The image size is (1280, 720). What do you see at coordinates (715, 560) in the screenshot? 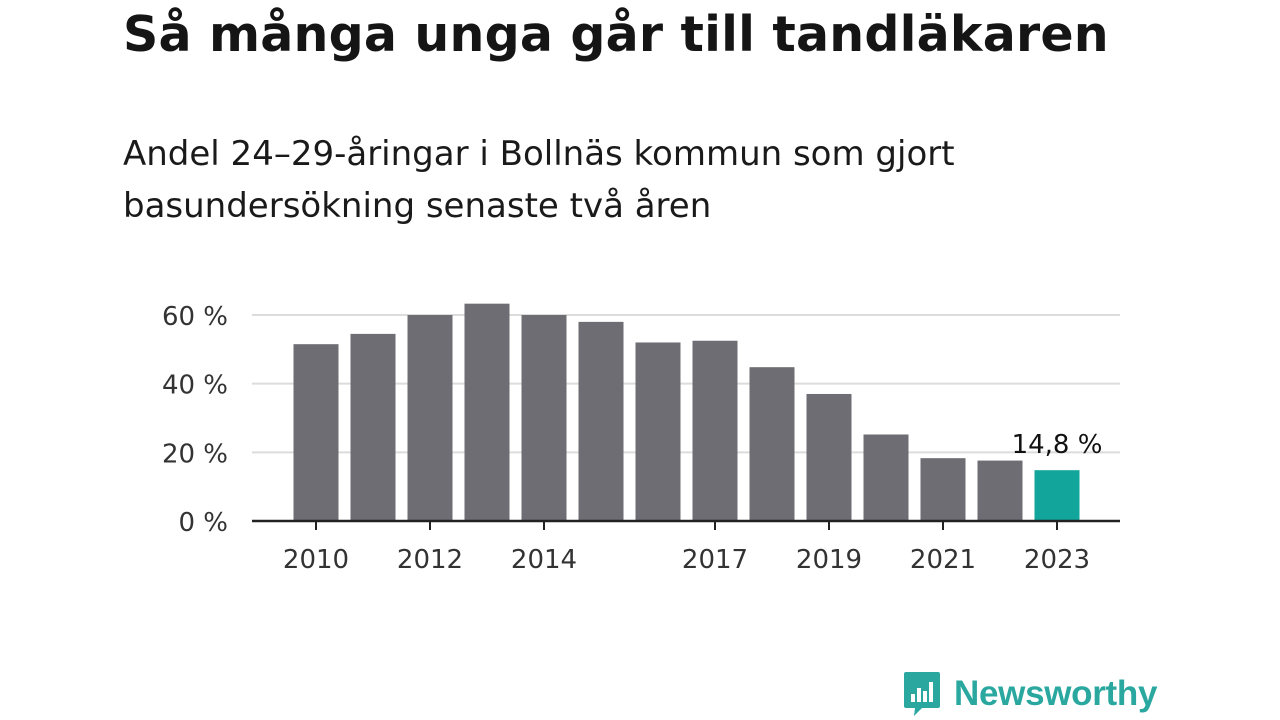
I see `x-tick-label: 2017` at bounding box center [715, 560].